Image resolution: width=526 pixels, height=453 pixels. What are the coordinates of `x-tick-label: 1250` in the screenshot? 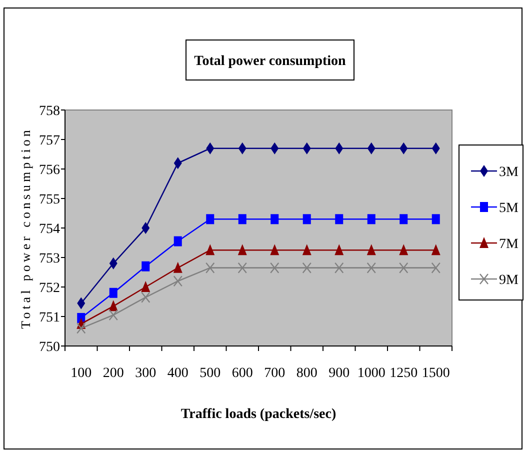 It's located at (404, 373).